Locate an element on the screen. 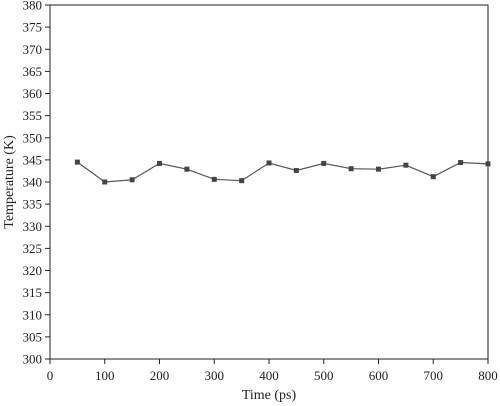 This screenshot has width=500, height=406. y-tick-label: 345 is located at coordinates (33, 159).